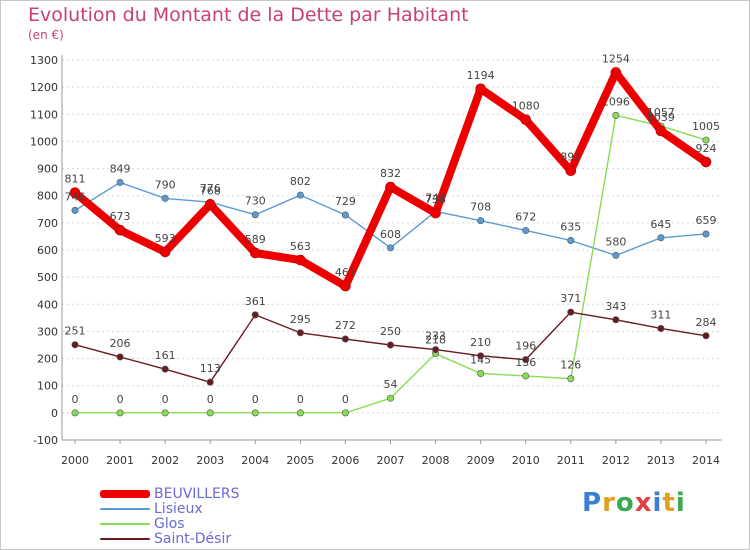 The height and width of the screenshot is (550, 750). Describe the element at coordinates (54, 413) in the screenshot. I see `y-tick-label: 0` at that location.